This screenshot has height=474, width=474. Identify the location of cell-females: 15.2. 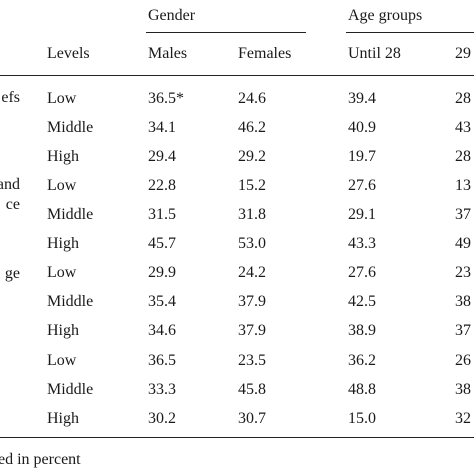
(252, 185).